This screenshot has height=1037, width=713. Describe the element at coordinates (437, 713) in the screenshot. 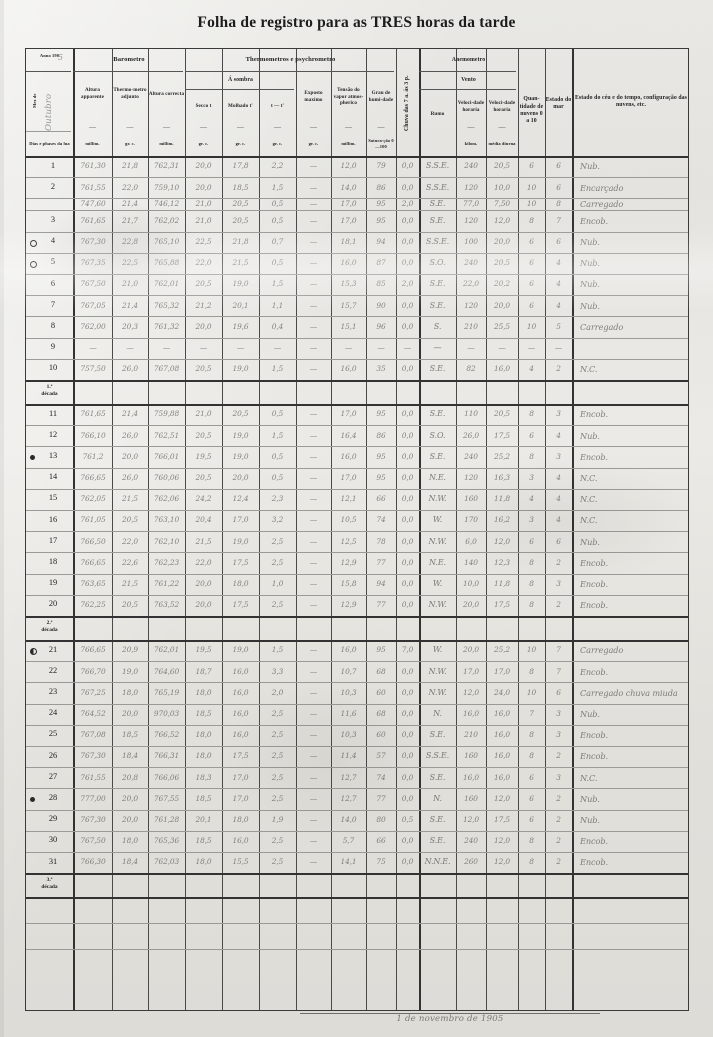

I see `cell-rumo: N.` at that location.